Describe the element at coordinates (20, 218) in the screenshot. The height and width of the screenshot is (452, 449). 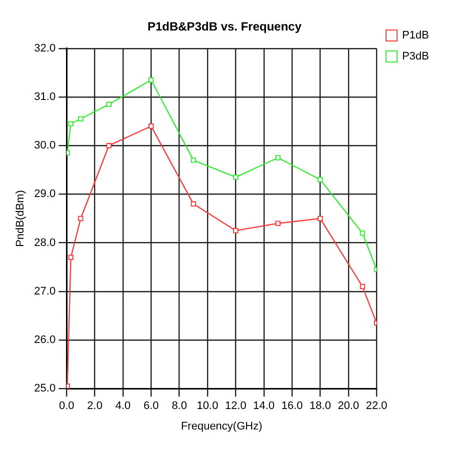
I see `y-axis-title: PndB(dBm)` at that location.